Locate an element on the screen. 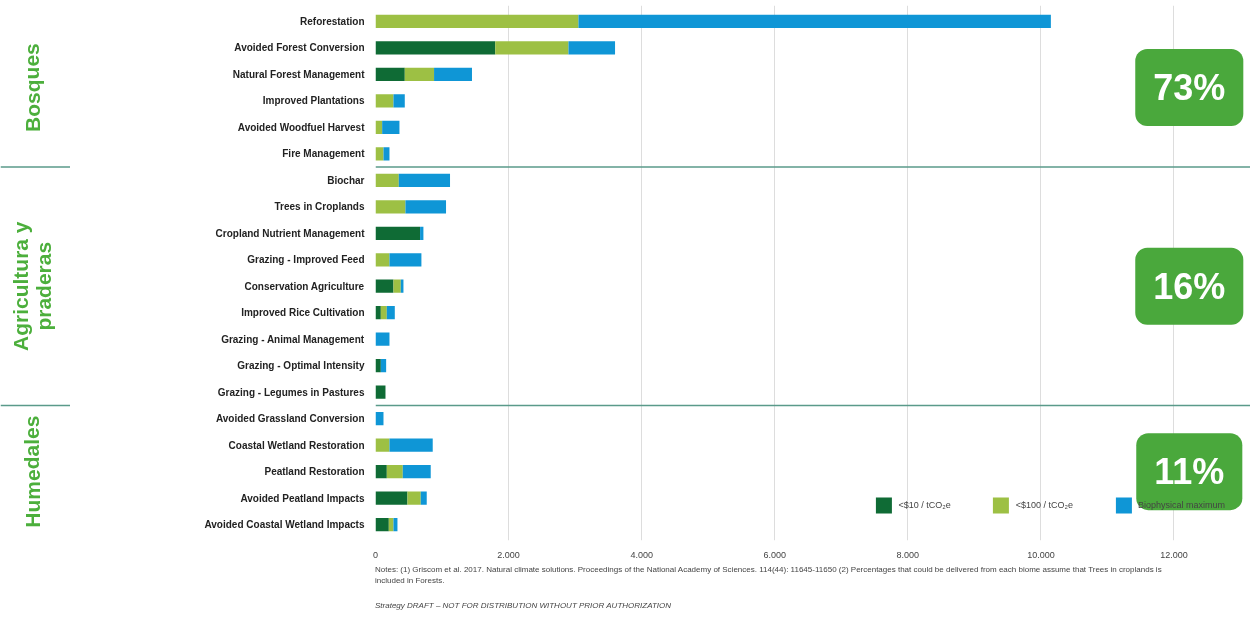 Image resolution: width=1250 pixels, height=626 pixels. y-tick-label: Avoided Forest Conversion is located at coordinates (299, 48).